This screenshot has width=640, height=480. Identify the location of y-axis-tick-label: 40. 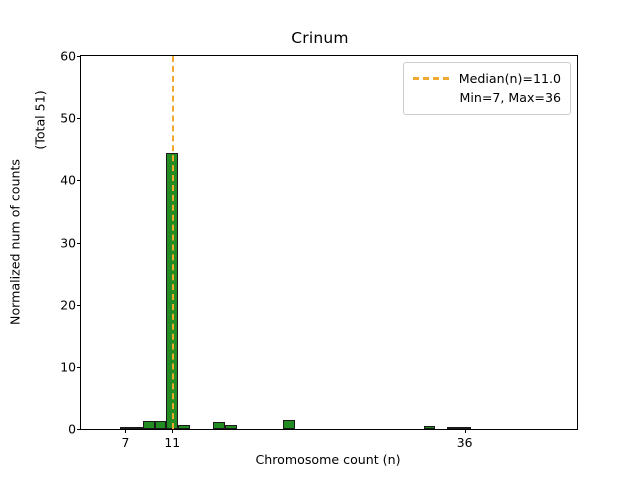
(68, 180).